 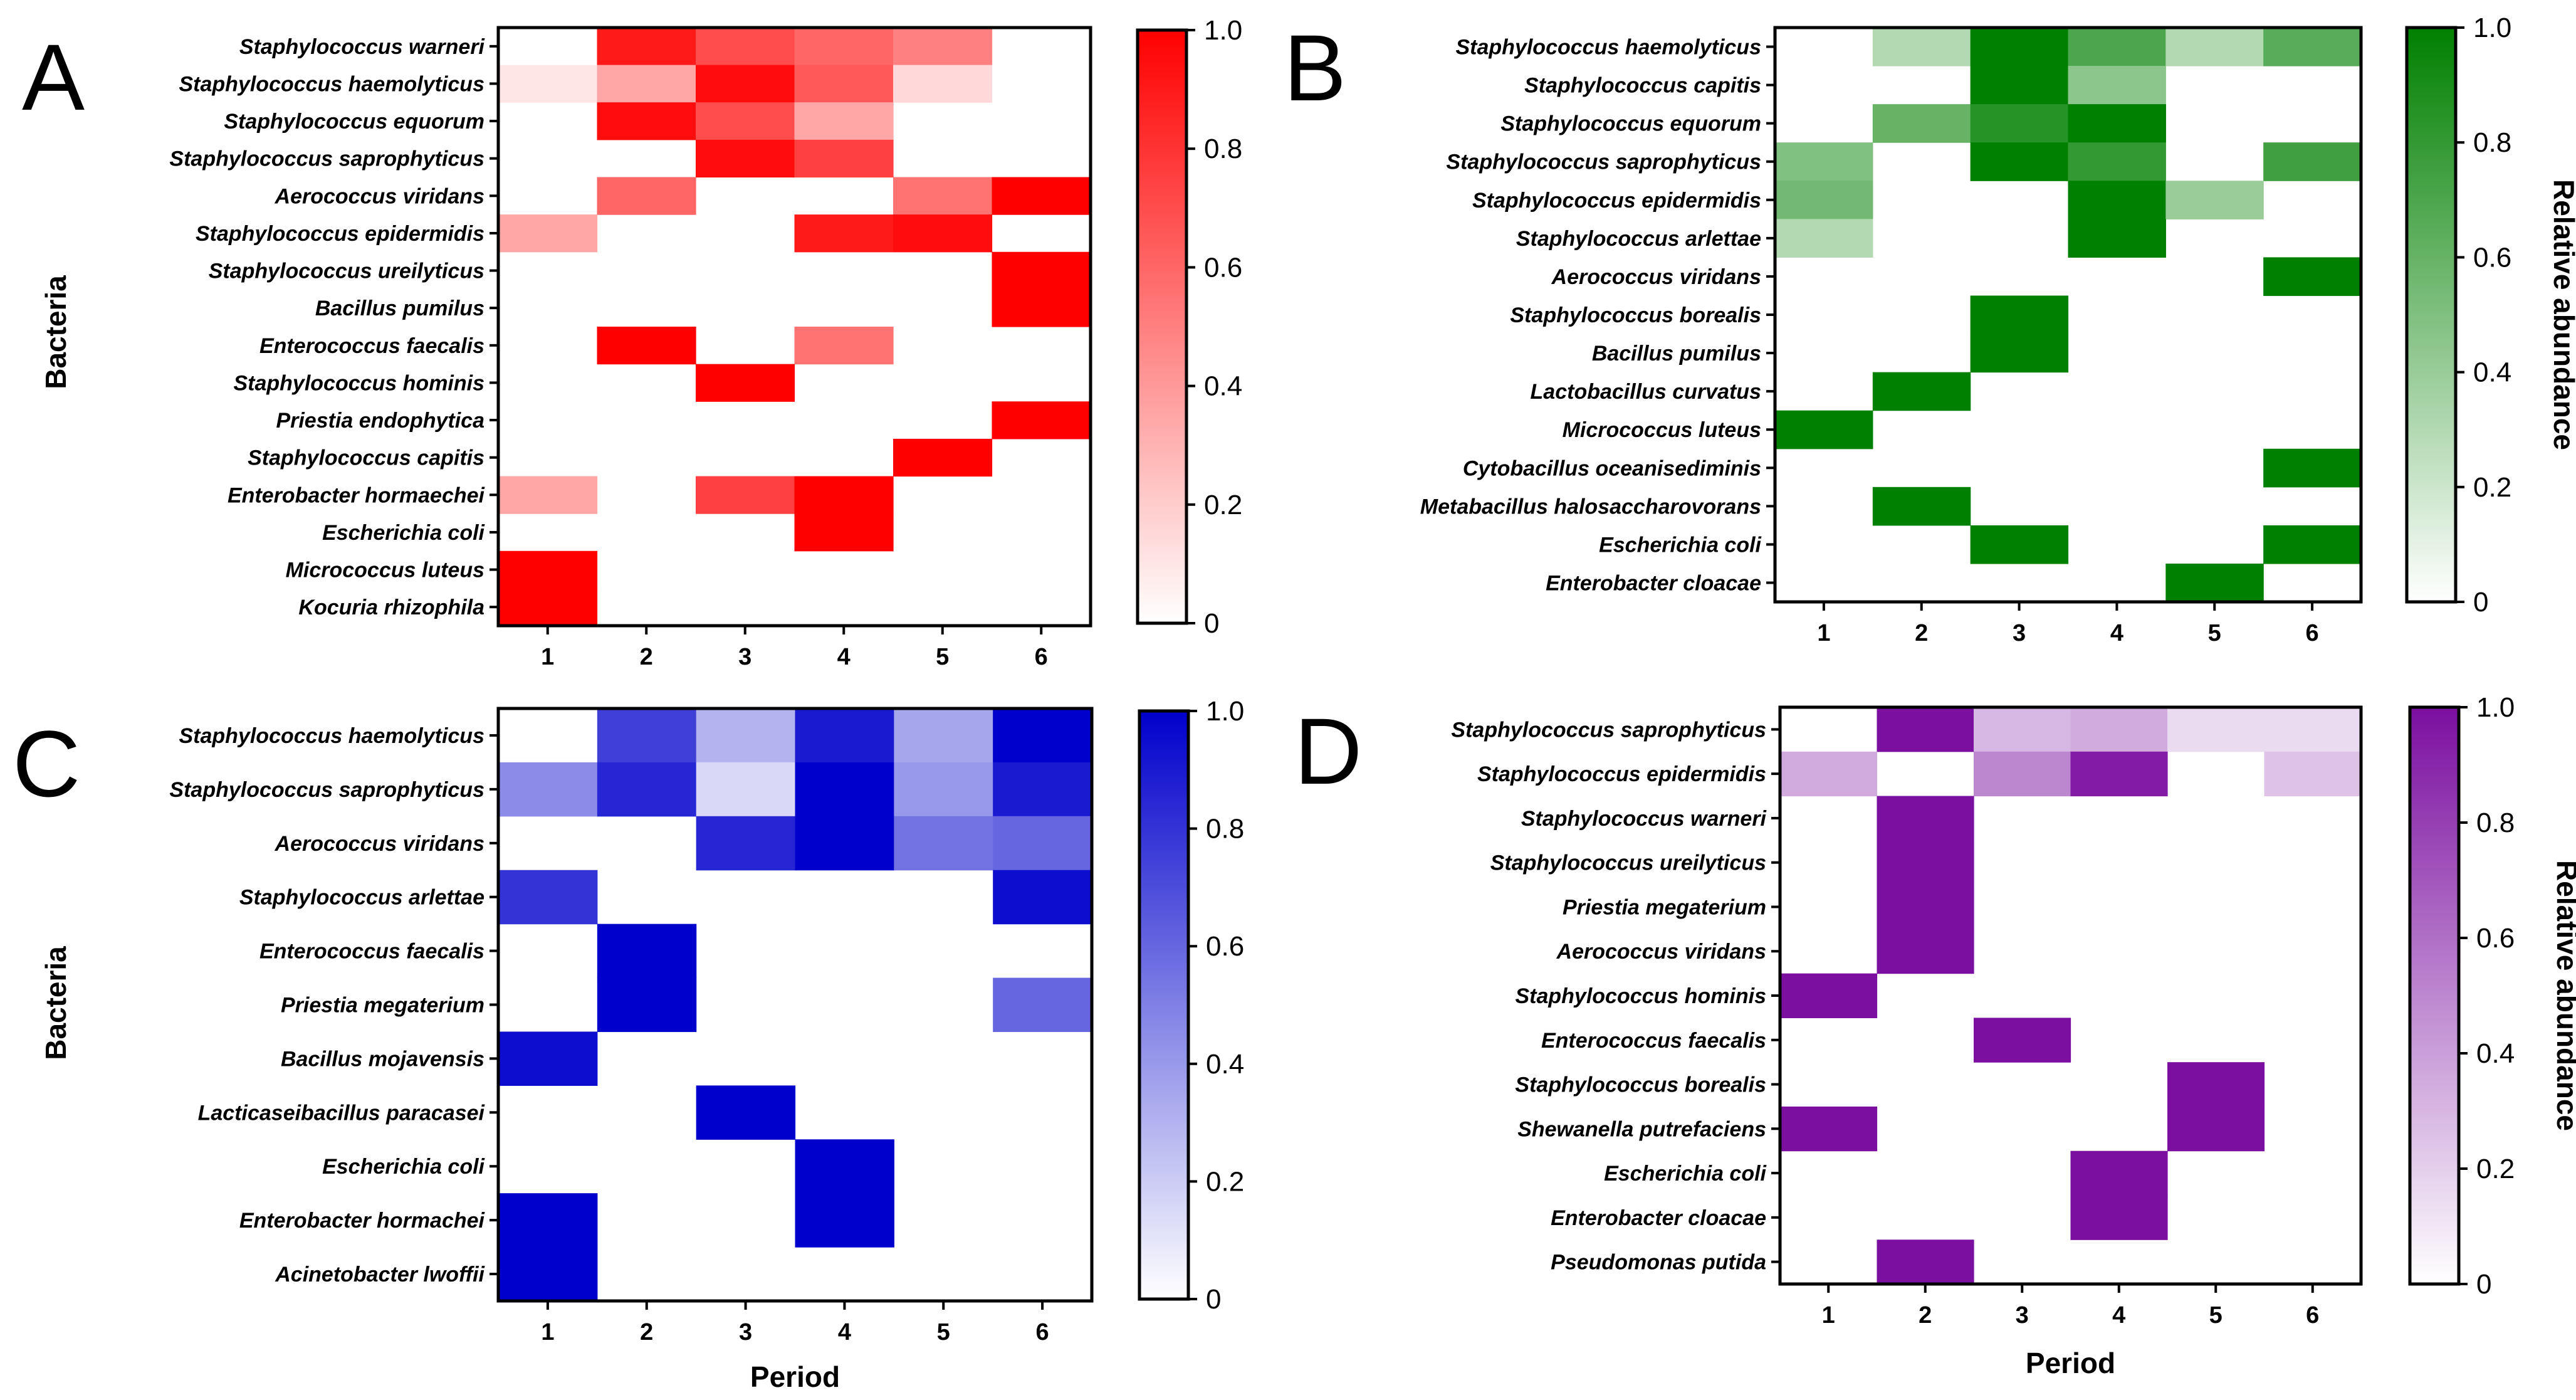 I want to click on colorbar-tick-label: 0.8, so click(x=2492, y=142).